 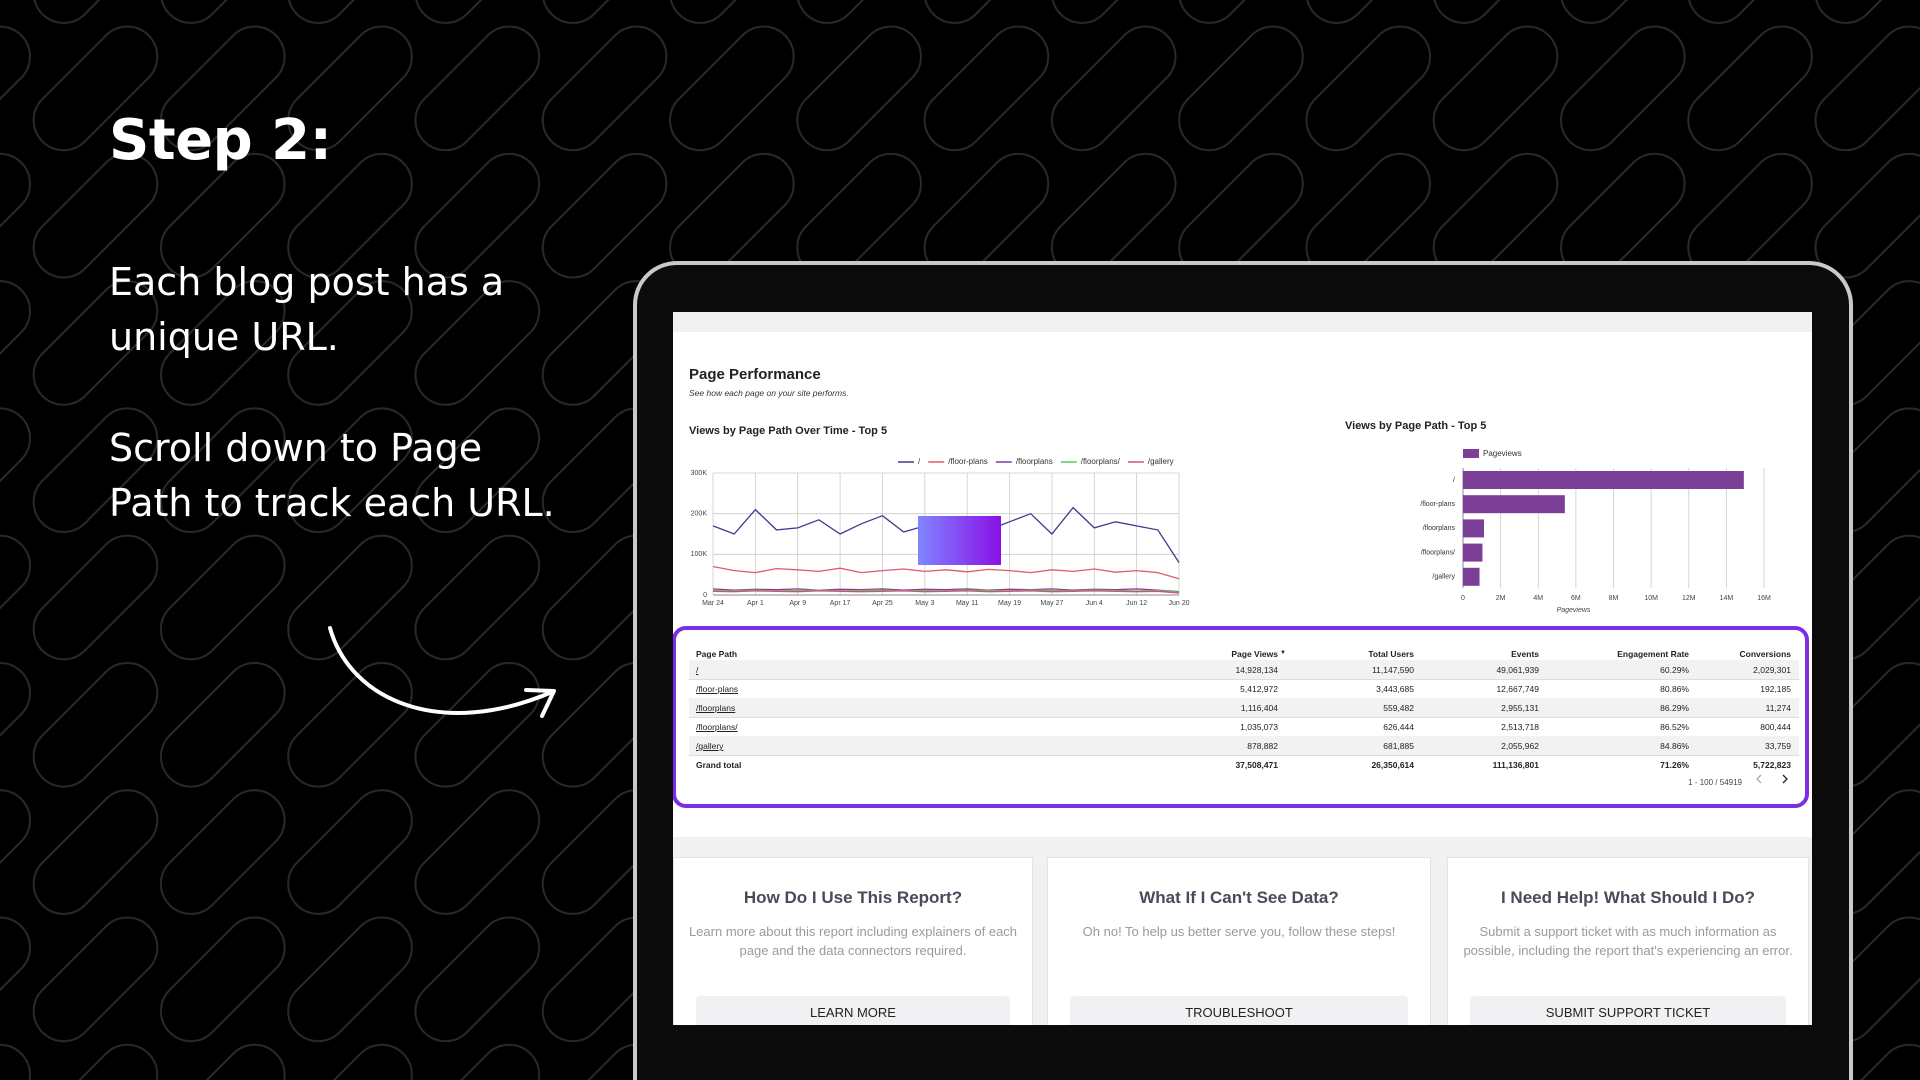 What do you see at coordinates (853, 1010) in the screenshot?
I see `card-button: LEARN MORE` at bounding box center [853, 1010].